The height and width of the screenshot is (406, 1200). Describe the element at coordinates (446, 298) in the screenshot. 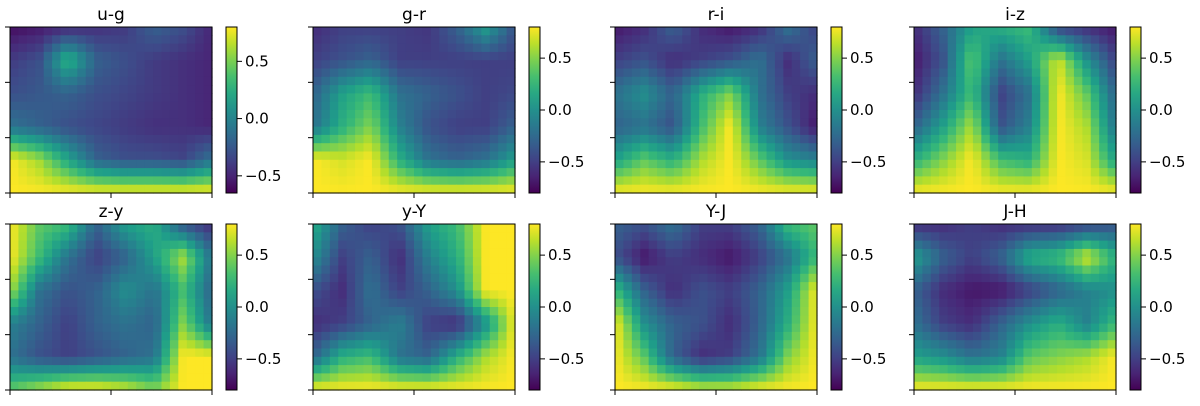

I see `panel-y-Y: y-Y0.50.0−0.5` at that location.